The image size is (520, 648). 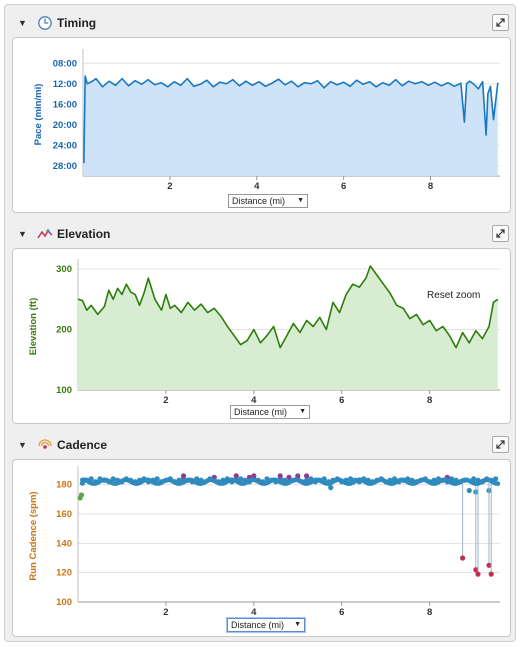 I want to click on y-tick-label: 160, so click(x=64, y=514).